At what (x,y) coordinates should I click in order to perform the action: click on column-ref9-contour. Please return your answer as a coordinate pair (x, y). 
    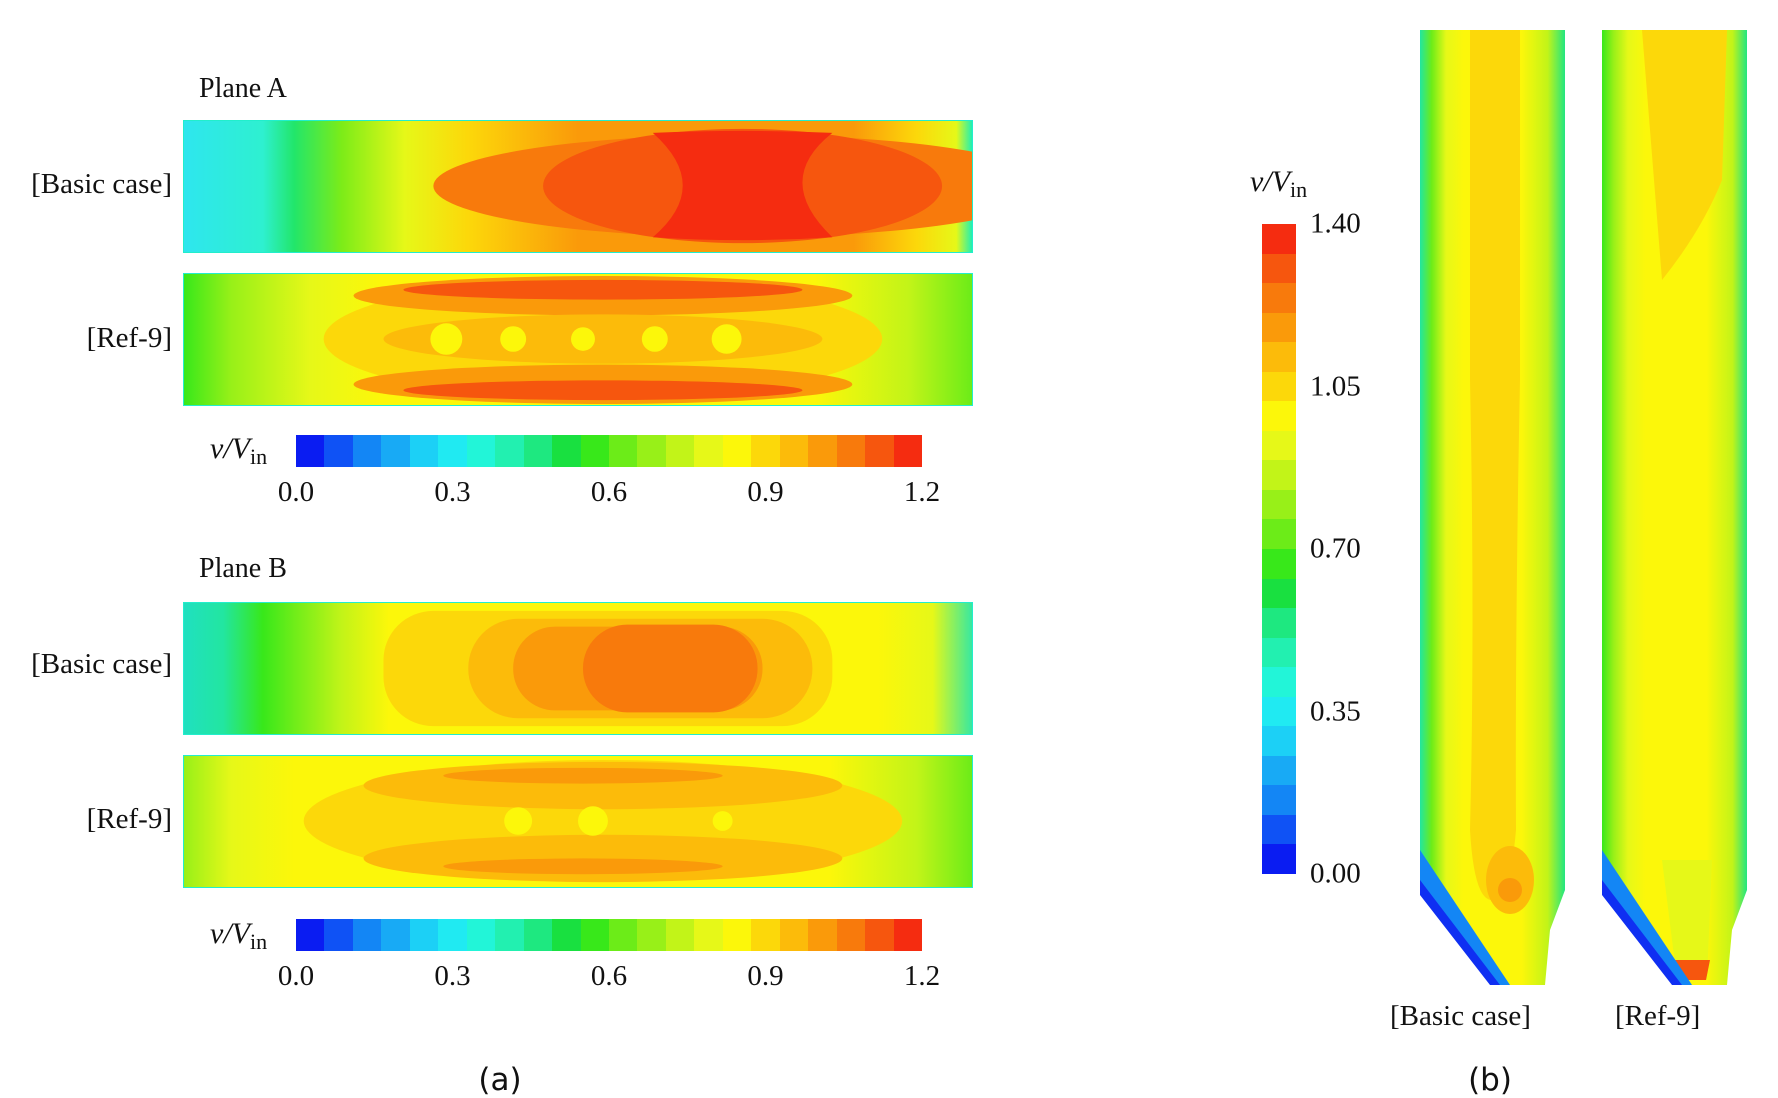
    Looking at the image, I should click on (1674, 510).